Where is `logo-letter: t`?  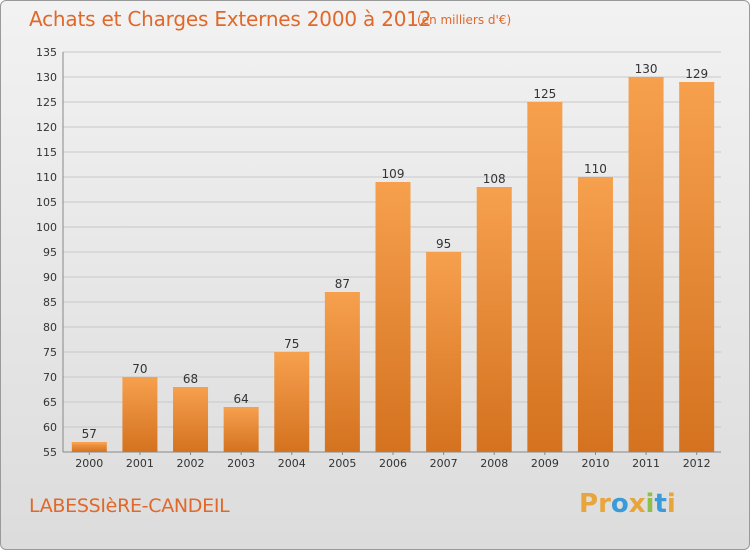
logo-letter: t is located at coordinates (660, 504).